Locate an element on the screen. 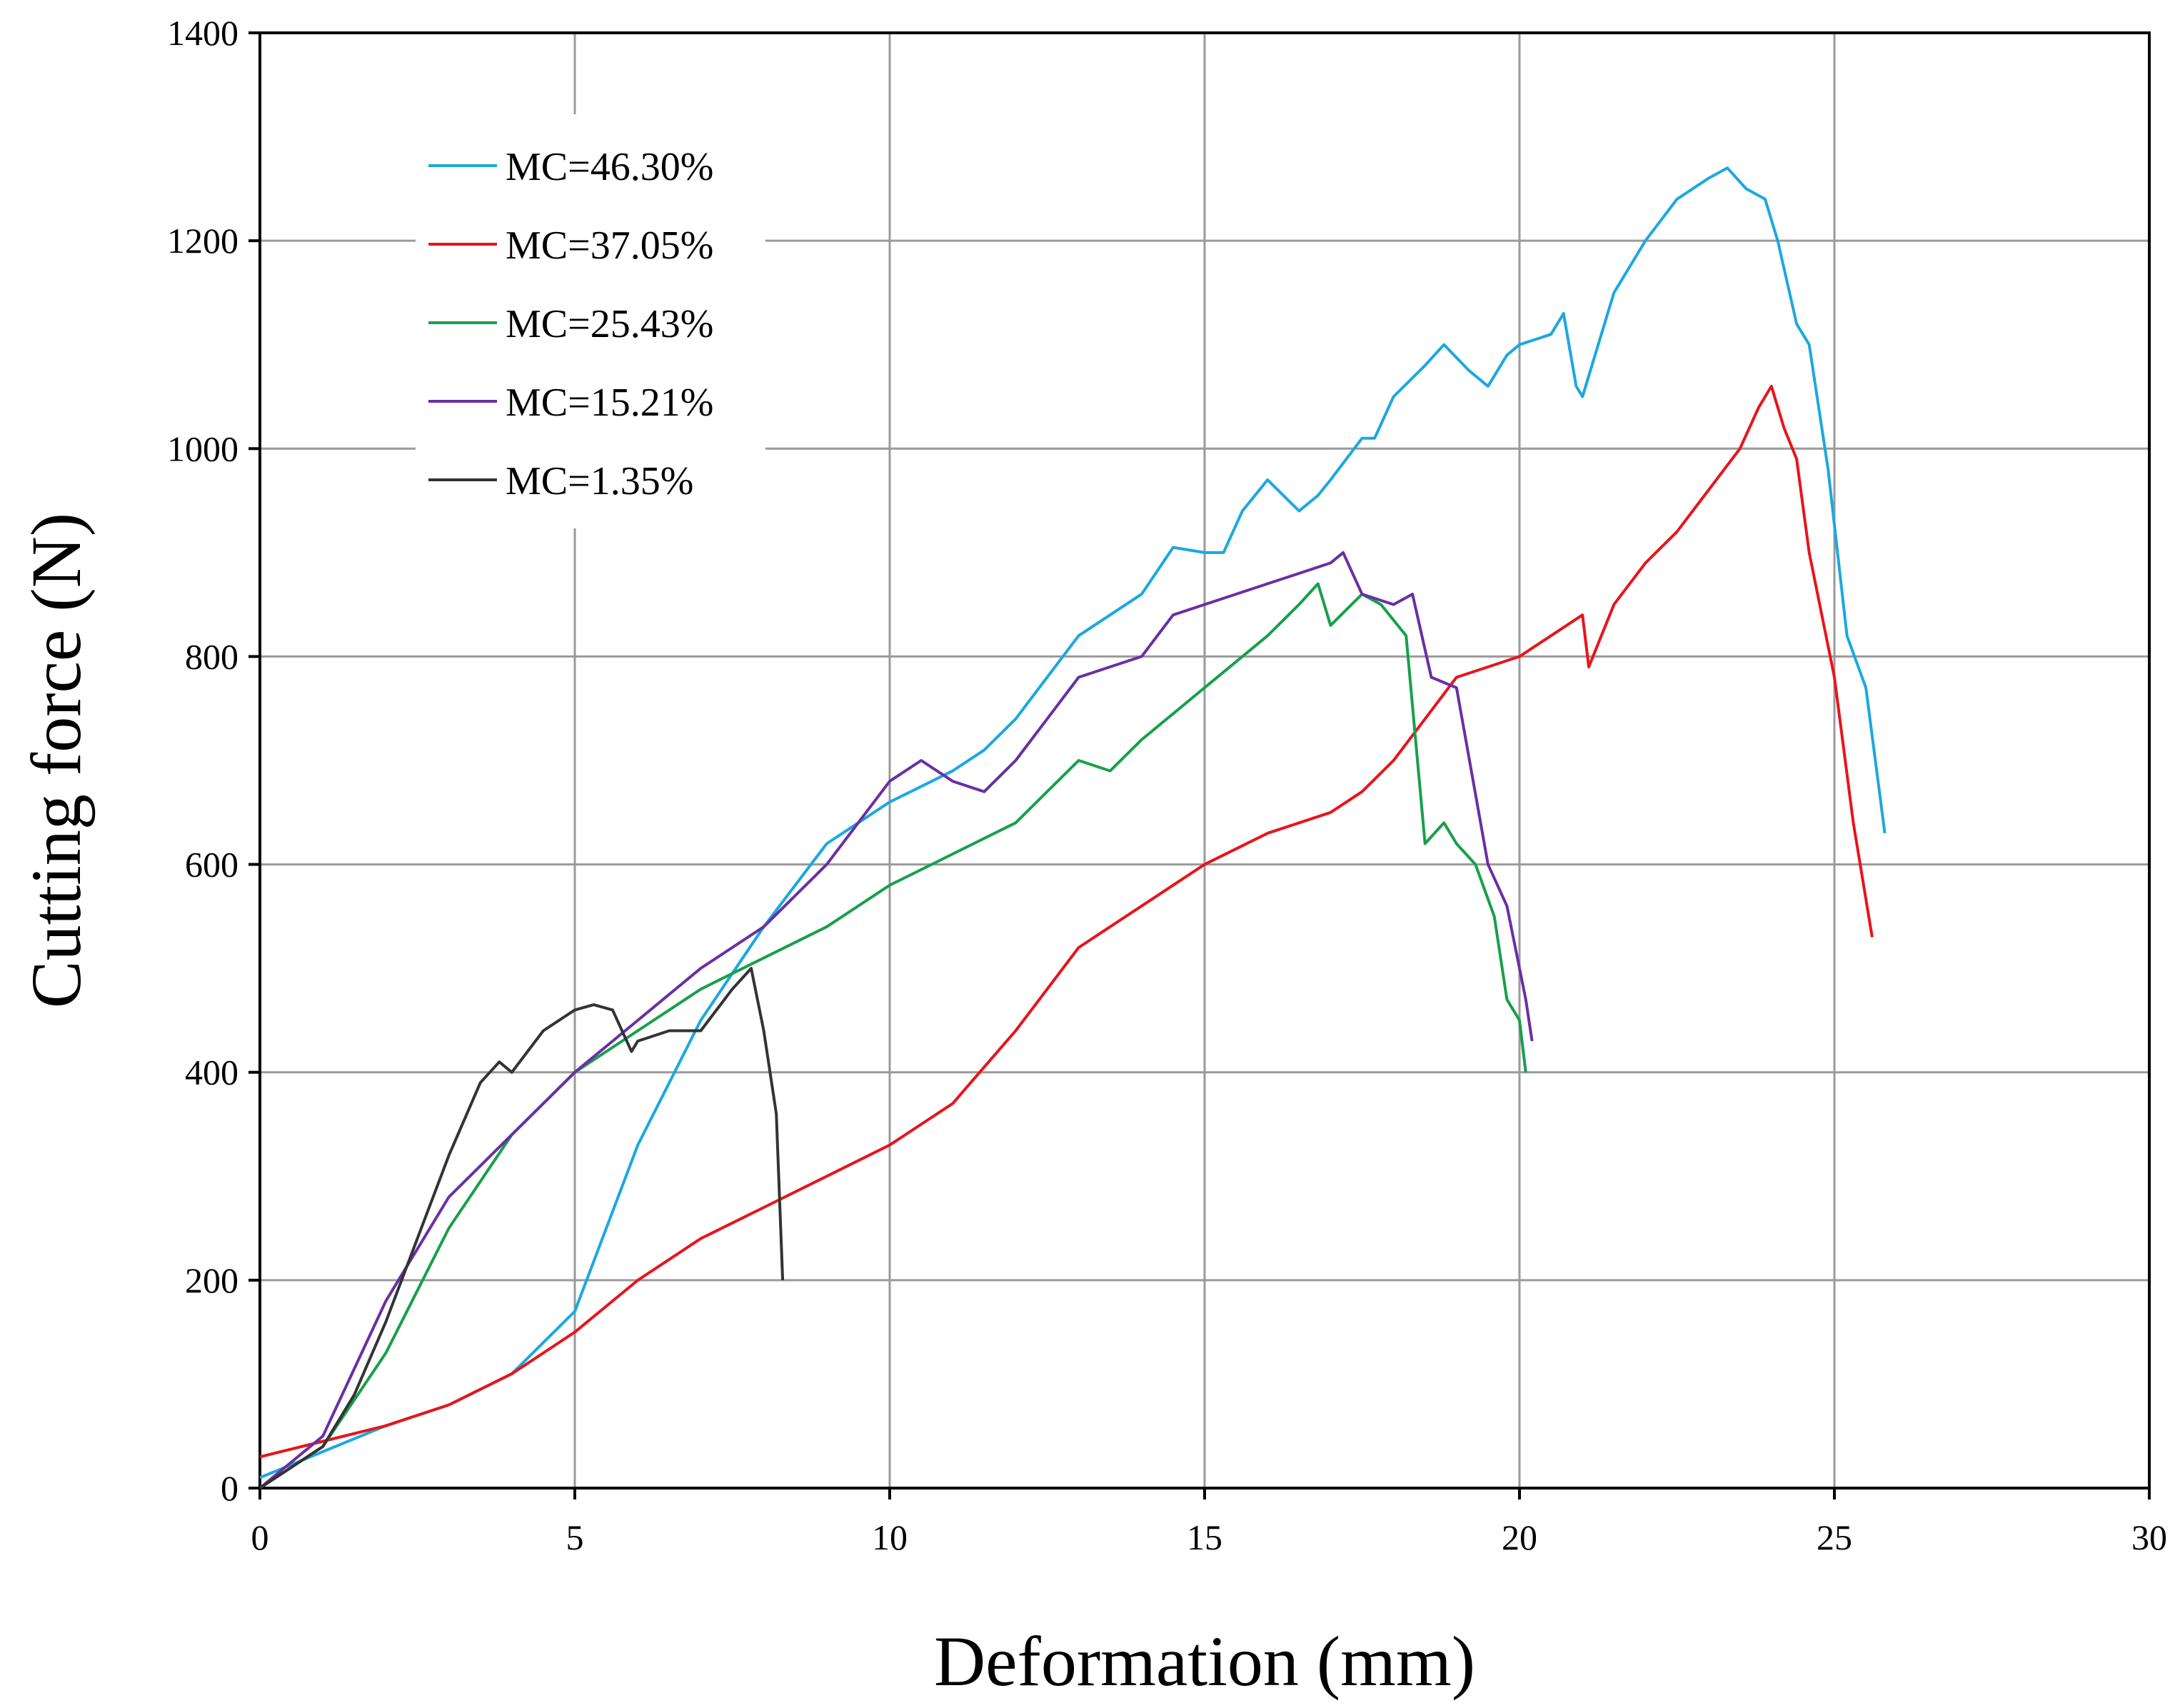  y-tick-label: 200 is located at coordinates (211, 1280).